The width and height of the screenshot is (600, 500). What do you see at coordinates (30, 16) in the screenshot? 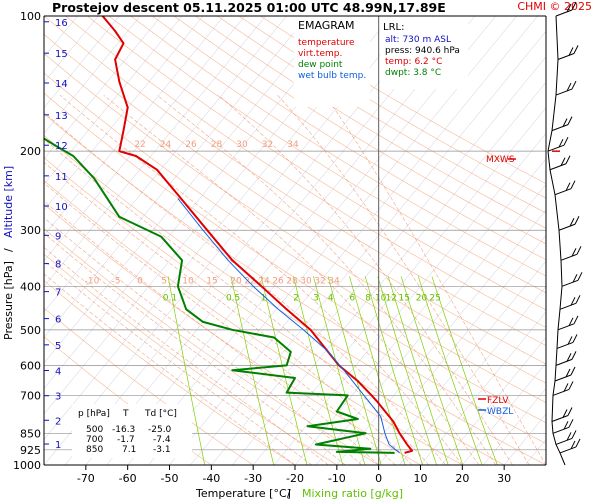
I see `pressure-tick-label: 100` at bounding box center [30, 16].